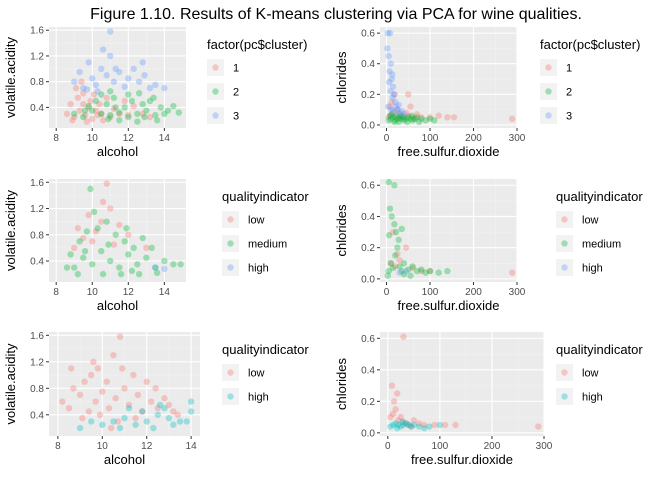  Describe the element at coordinates (517, 138) in the screenshot. I see `x-tick-label: 300` at that location.